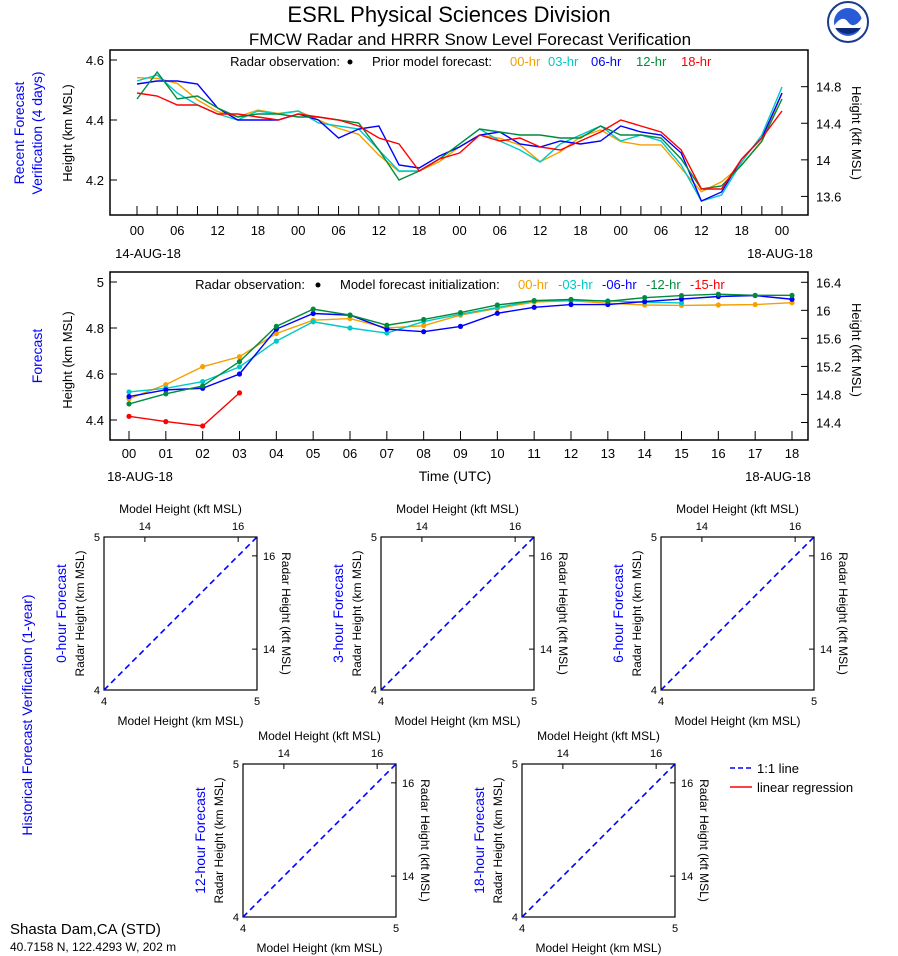  I want to click on chart2-legend-entry: -12-hr, so click(663, 284).